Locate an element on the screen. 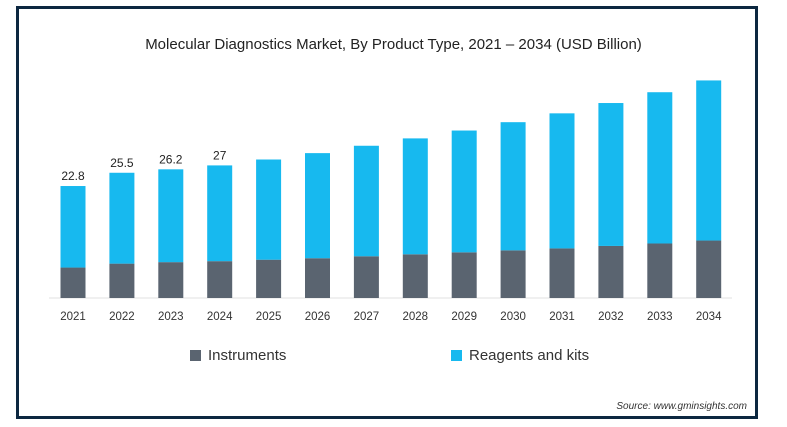  x-tick-label-2030: 2030 is located at coordinates (513, 317).